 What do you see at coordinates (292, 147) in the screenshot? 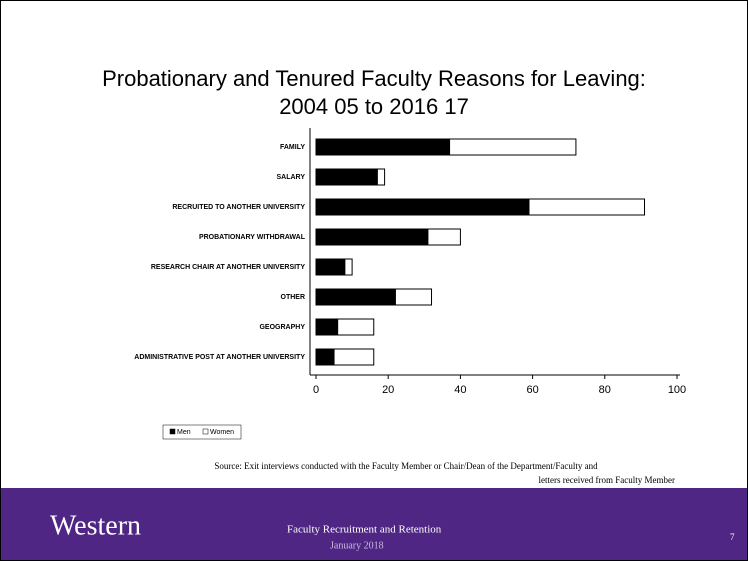
I see `category-label: FAMILY` at bounding box center [292, 147].